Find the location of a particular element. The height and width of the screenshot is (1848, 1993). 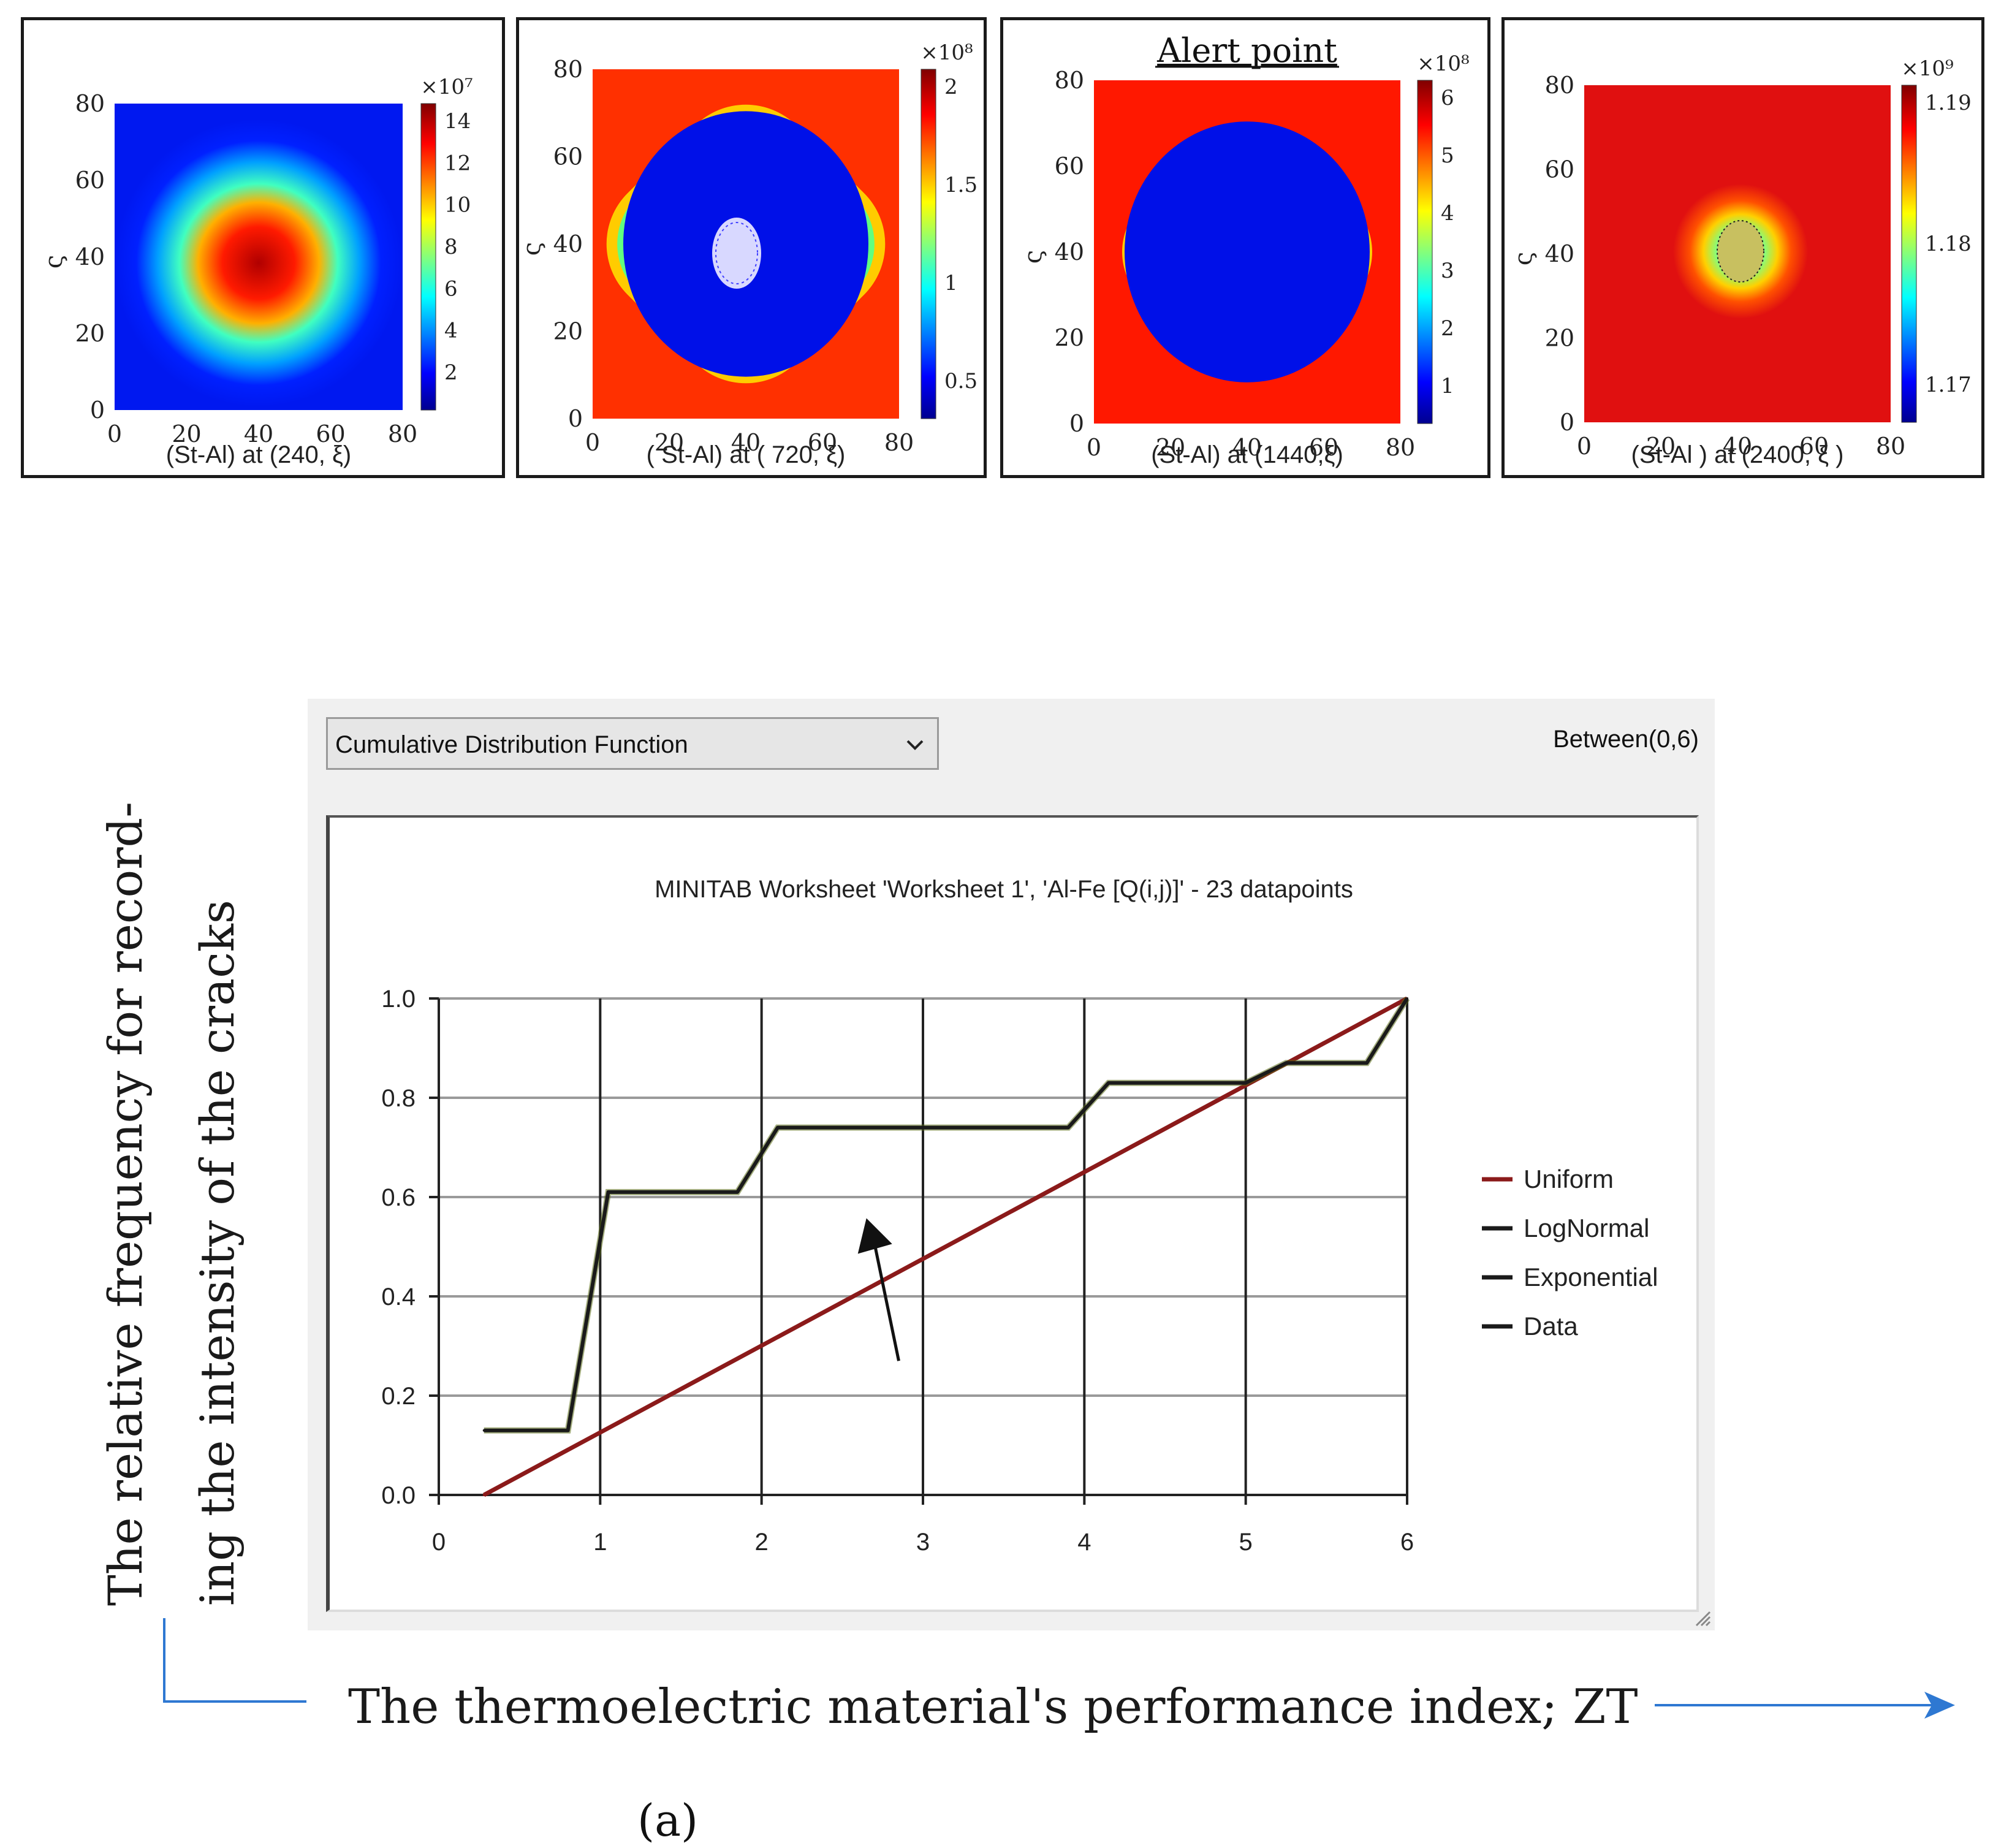

distribution-function-dropdown: Cumulative Distribution Function is located at coordinates (632, 743).